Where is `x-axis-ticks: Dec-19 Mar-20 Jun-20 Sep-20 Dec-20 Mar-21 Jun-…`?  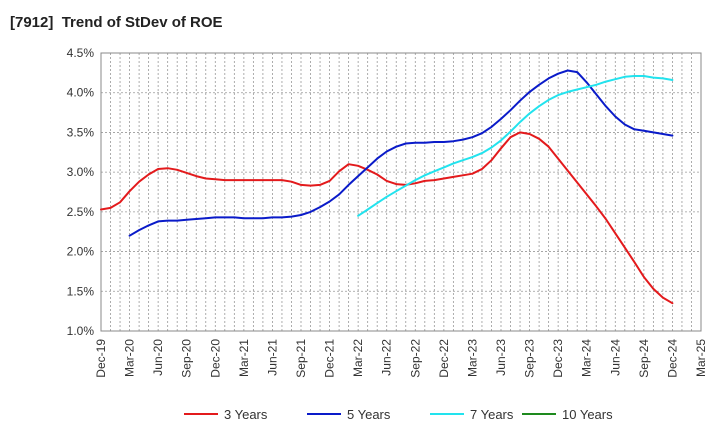
x-axis-ticks: Dec-19 Mar-20 Jun-20 Sep-20 Dec-20 Mar-21 Jun-… is located at coordinates (401, 358).